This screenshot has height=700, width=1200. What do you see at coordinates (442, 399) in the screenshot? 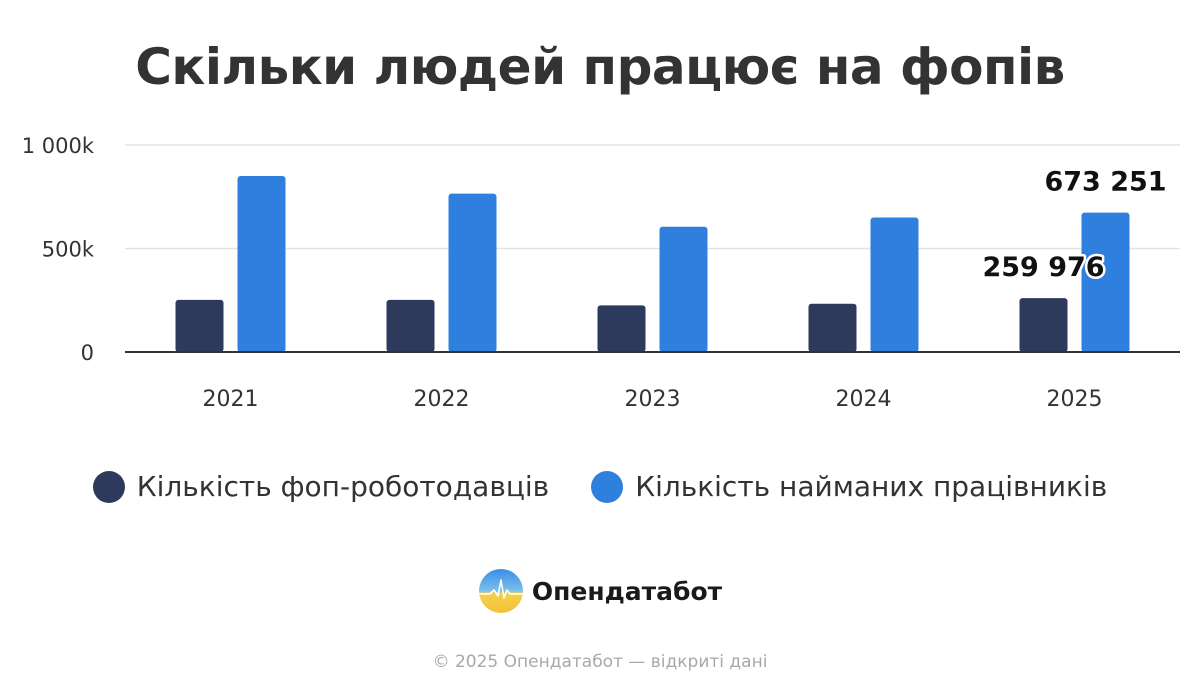
I see `x-tick-label: 2022` at bounding box center [442, 399].